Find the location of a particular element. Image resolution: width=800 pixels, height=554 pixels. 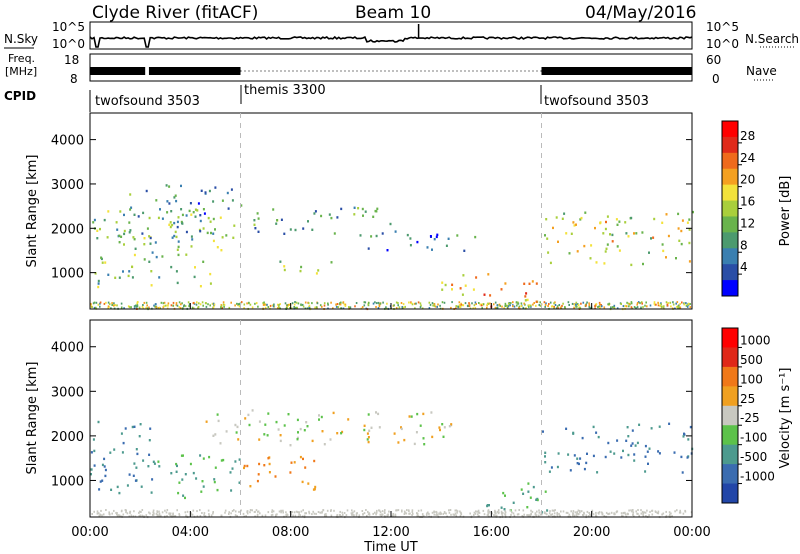

x-tick-label-4: 16:00 is located at coordinates (491, 532).